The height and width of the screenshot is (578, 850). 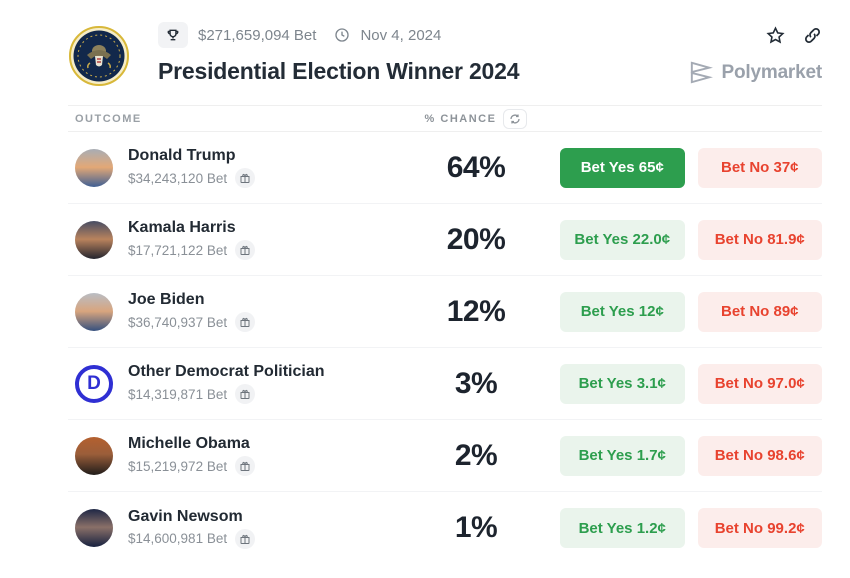 I want to click on bet-yes-button: Bet Yes 22.0¢, so click(x=622, y=239).